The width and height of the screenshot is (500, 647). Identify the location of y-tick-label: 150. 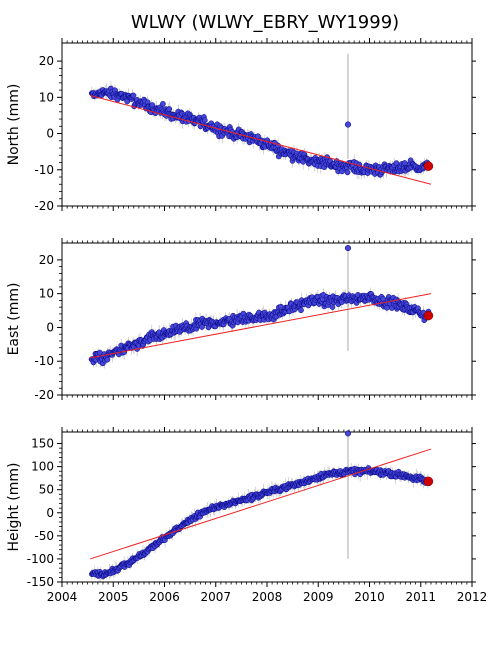
(42, 444).